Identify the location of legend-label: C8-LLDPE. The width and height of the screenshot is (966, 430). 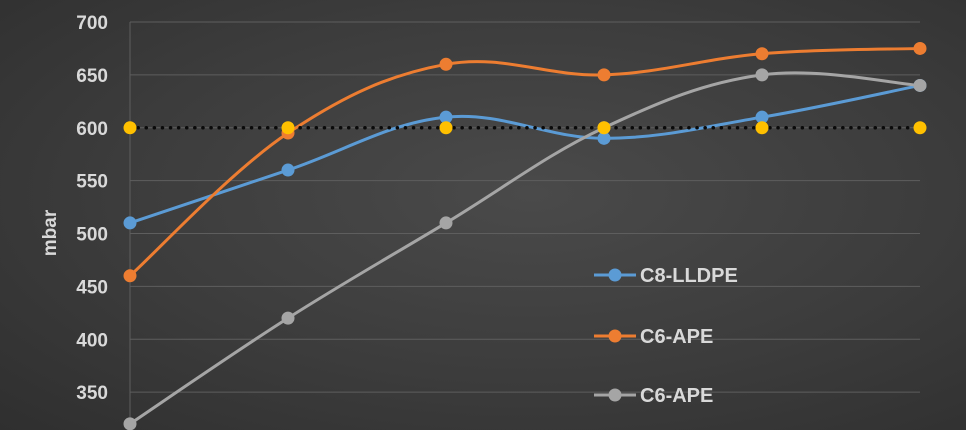
(689, 276).